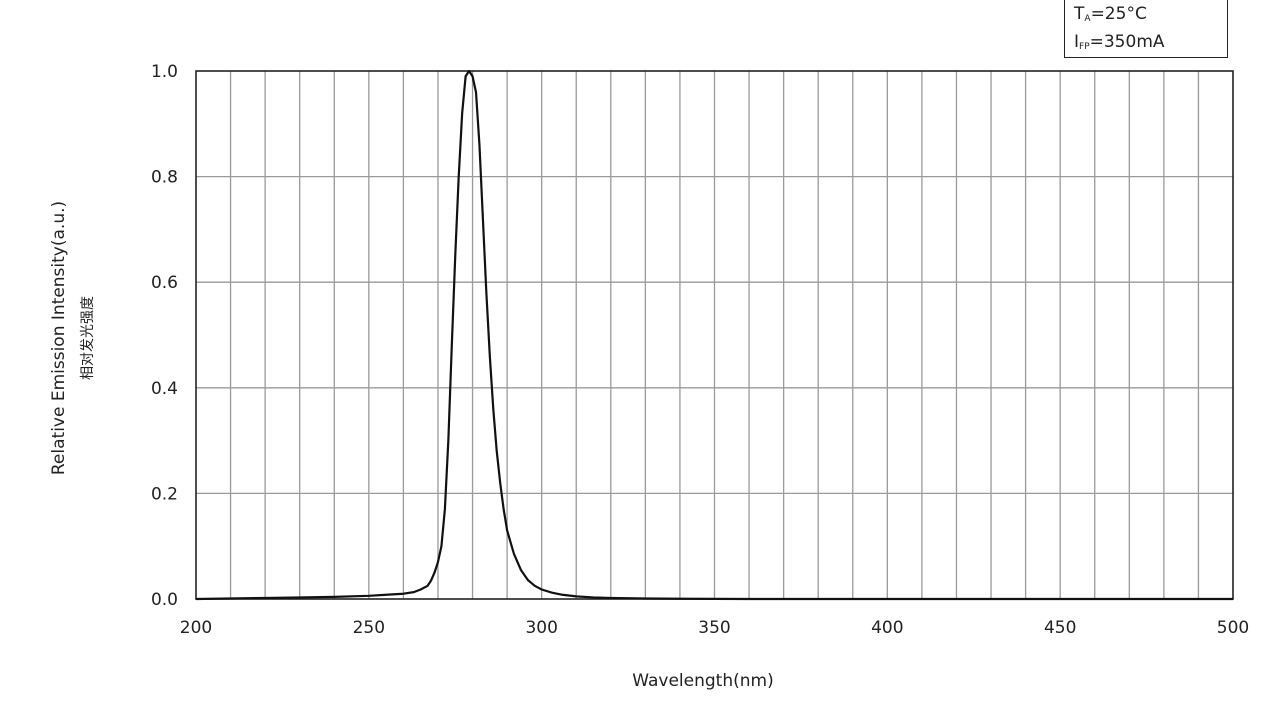  I want to click on x-tick-label: 400, so click(887, 628).